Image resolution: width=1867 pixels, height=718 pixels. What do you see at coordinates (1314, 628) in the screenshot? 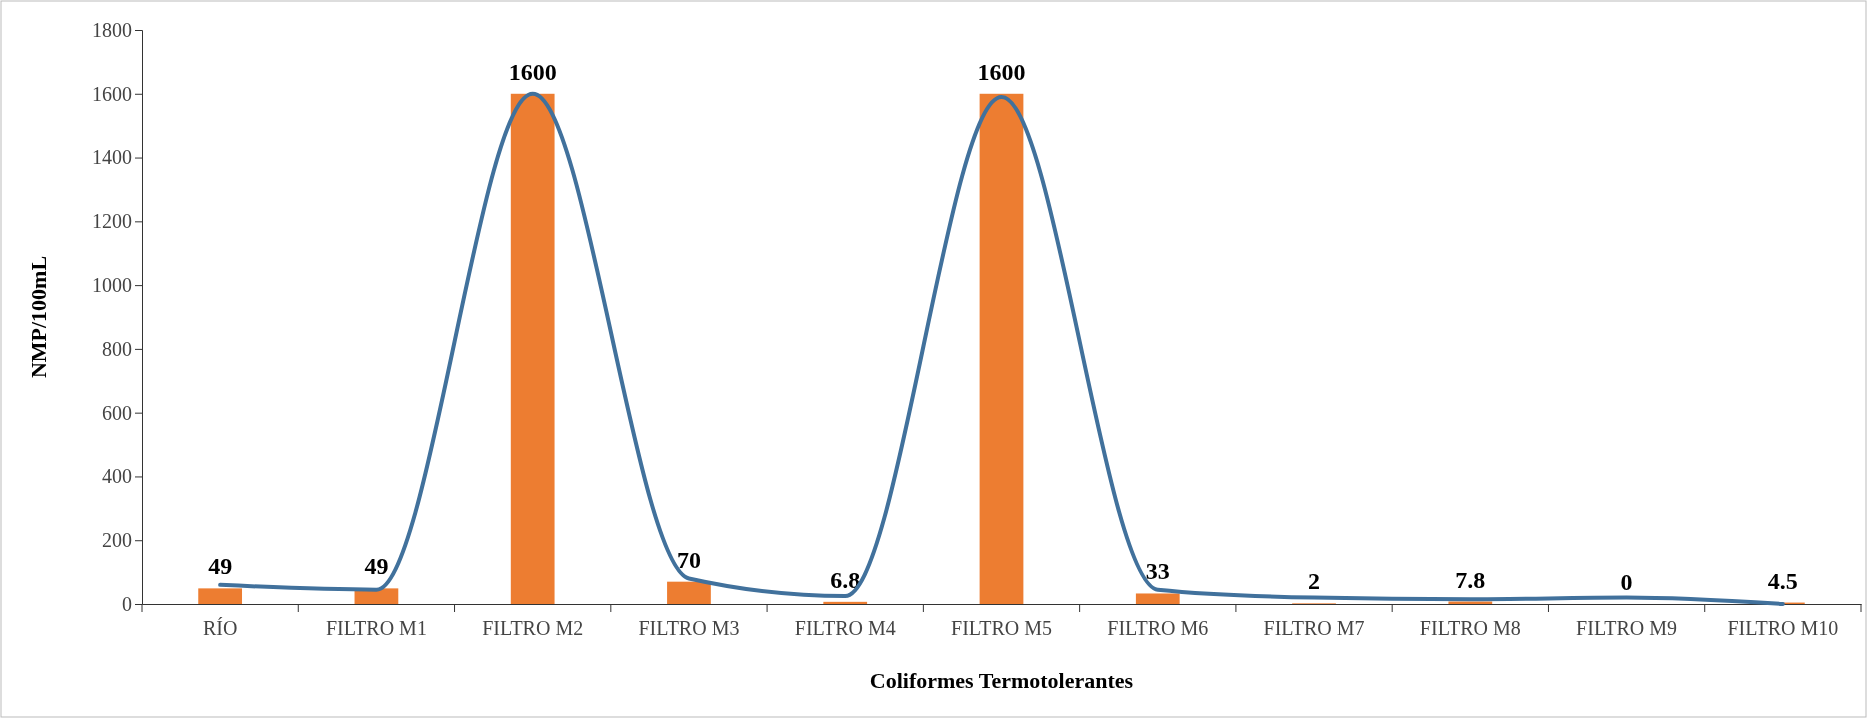
I see `x-tick-label: FILTRO M7` at bounding box center [1314, 628].